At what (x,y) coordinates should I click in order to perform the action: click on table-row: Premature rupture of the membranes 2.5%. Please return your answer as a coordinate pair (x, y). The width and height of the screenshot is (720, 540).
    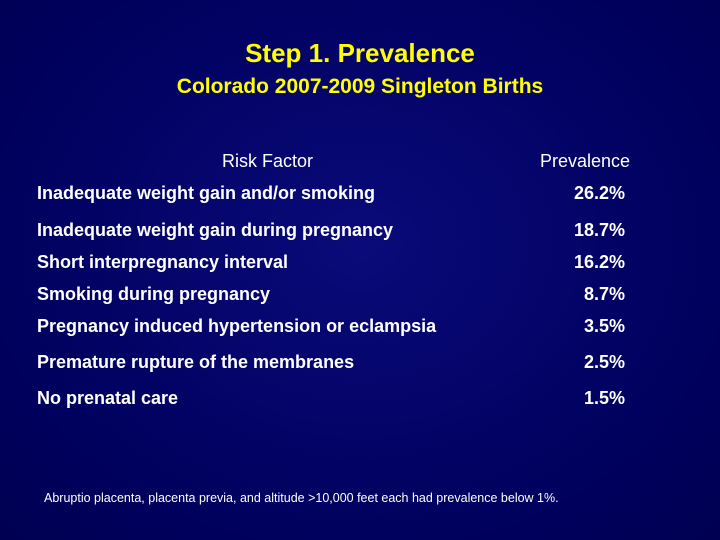
    Looking at the image, I should click on (360, 363).